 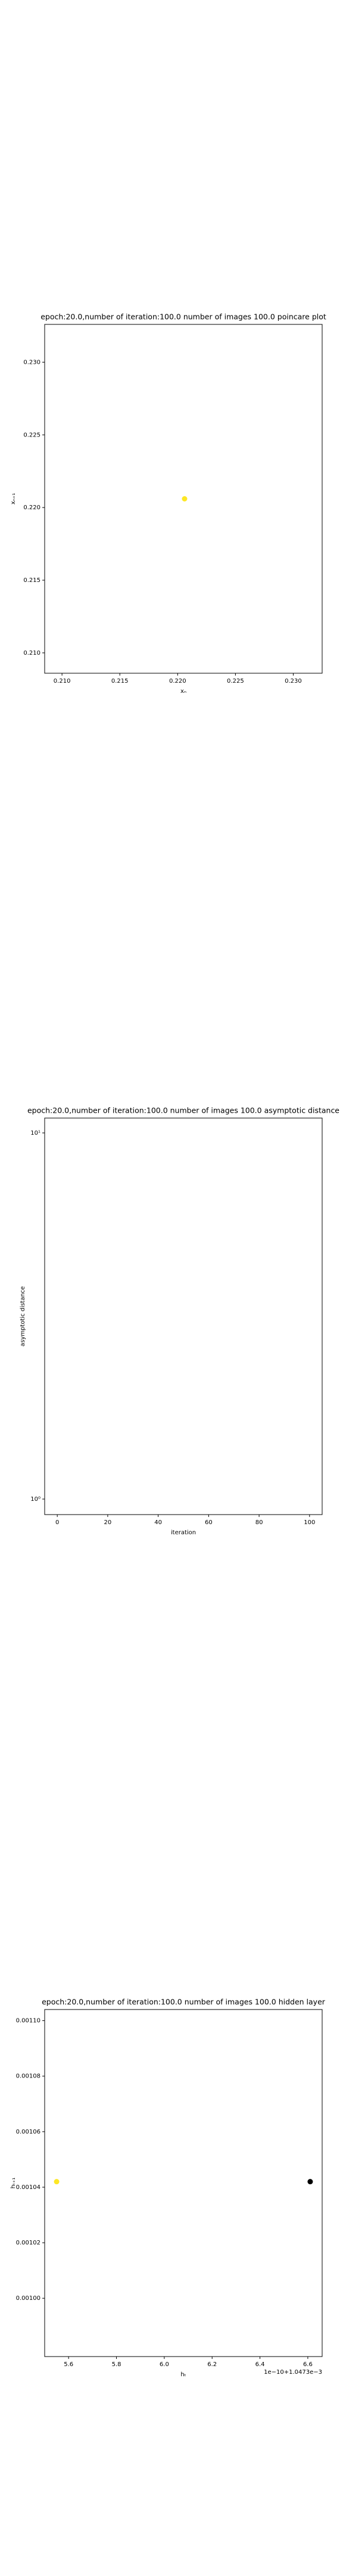 What do you see at coordinates (165, 2365) in the screenshot?
I see `x-tick-label: 6.0` at bounding box center [165, 2365].